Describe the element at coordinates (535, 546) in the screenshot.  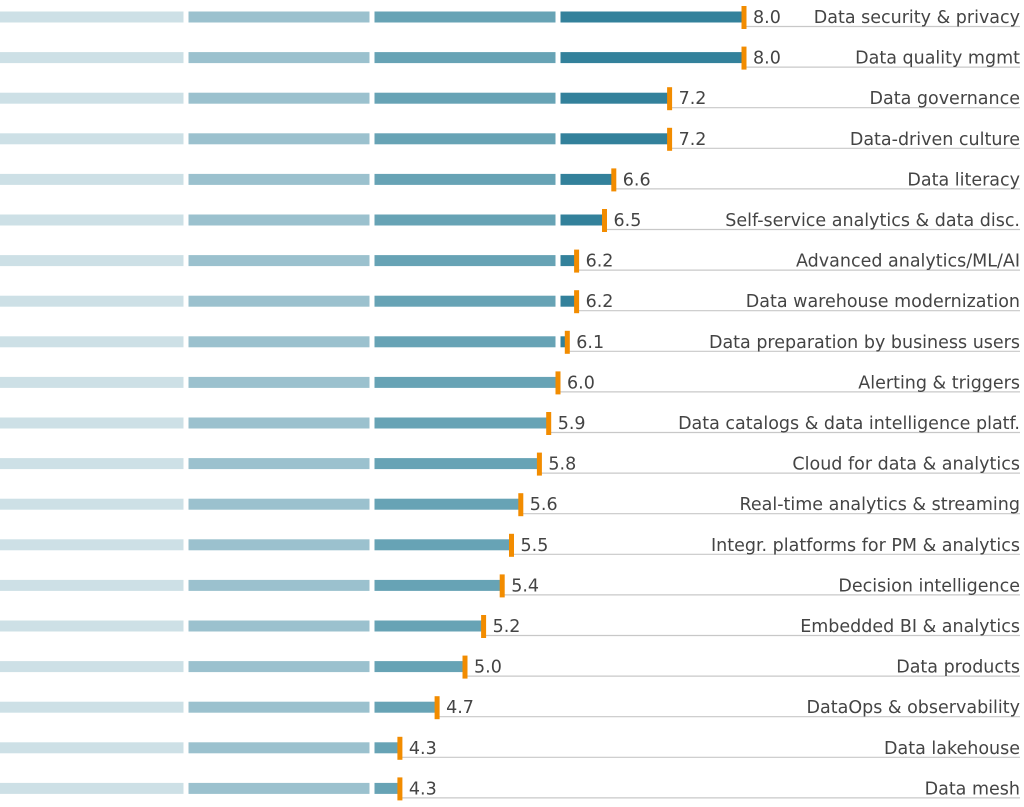
I see `value-label: 5.5` at that location.